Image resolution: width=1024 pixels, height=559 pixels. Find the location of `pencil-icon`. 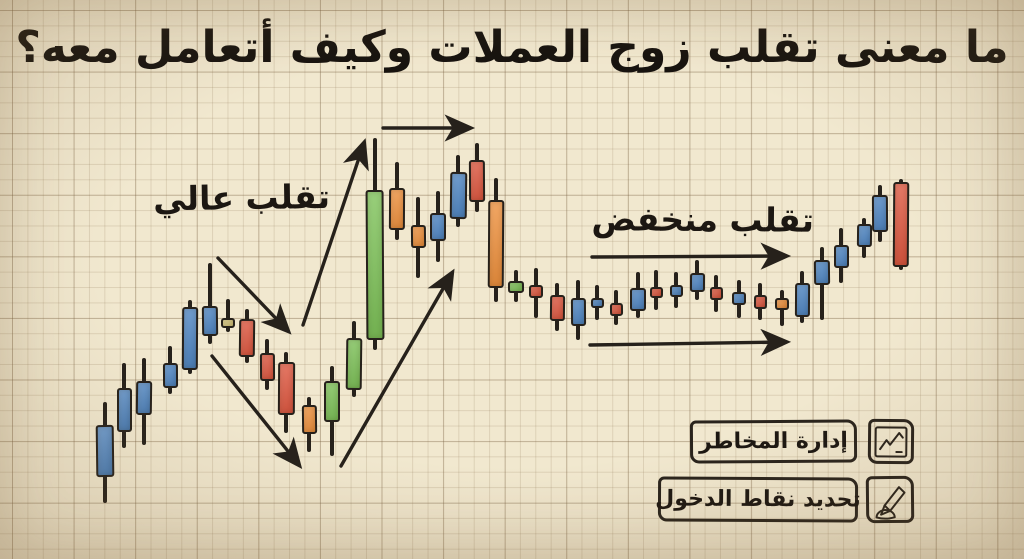

pencil-icon is located at coordinates (890, 499).